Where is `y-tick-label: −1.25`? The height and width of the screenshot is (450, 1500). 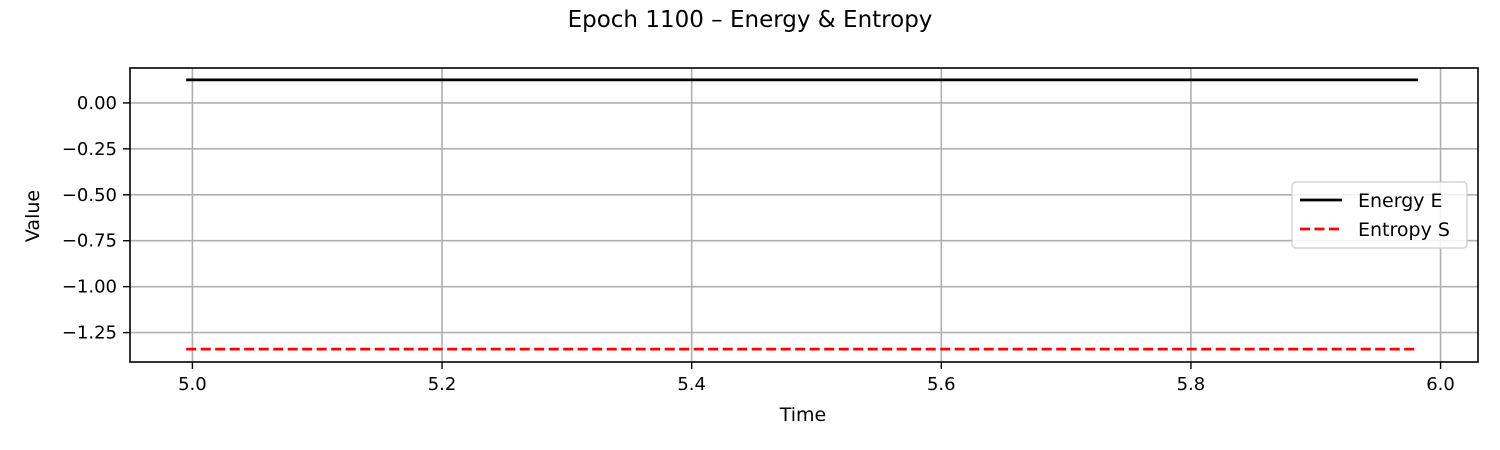 y-tick-label: −1.25 is located at coordinates (89, 333).